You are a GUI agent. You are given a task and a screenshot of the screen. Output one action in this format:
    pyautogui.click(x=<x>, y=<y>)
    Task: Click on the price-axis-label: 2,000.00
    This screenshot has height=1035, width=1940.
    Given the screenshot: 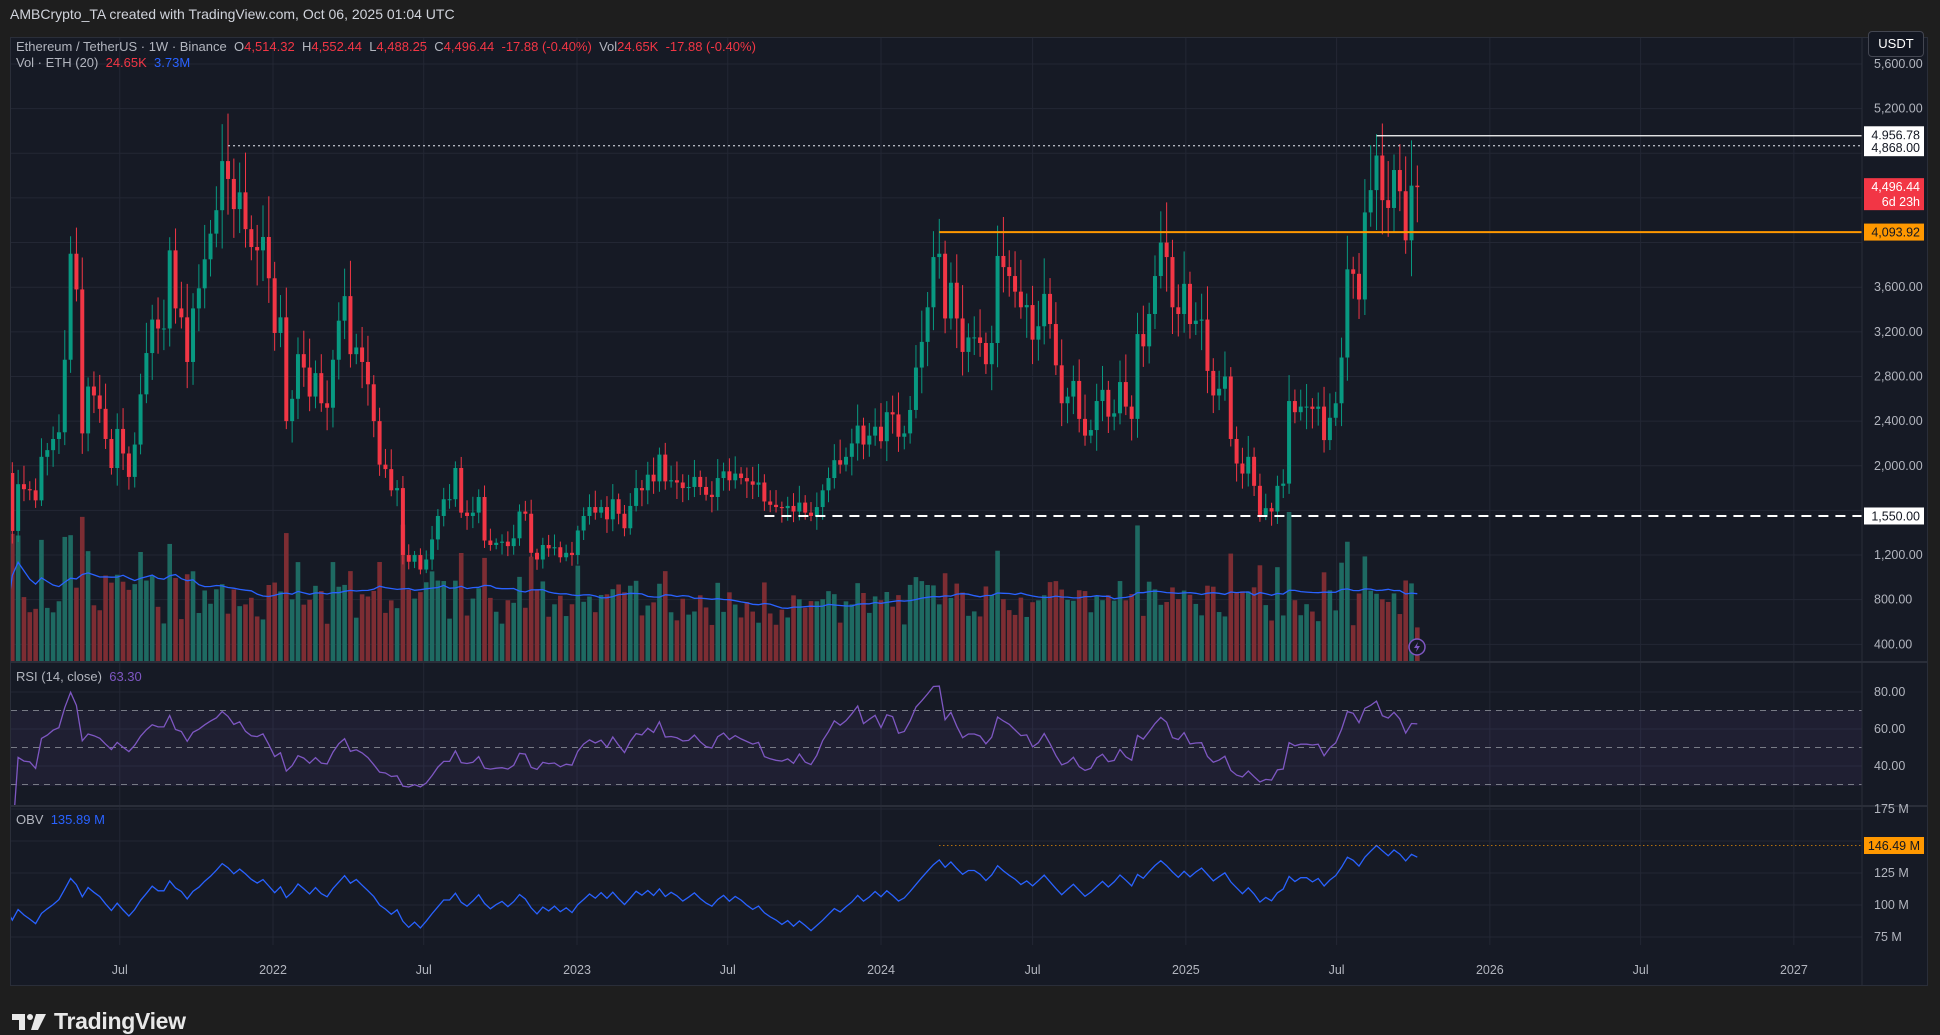 What is the action you would take?
    pyautogui.click(x=1898, y=466)
    